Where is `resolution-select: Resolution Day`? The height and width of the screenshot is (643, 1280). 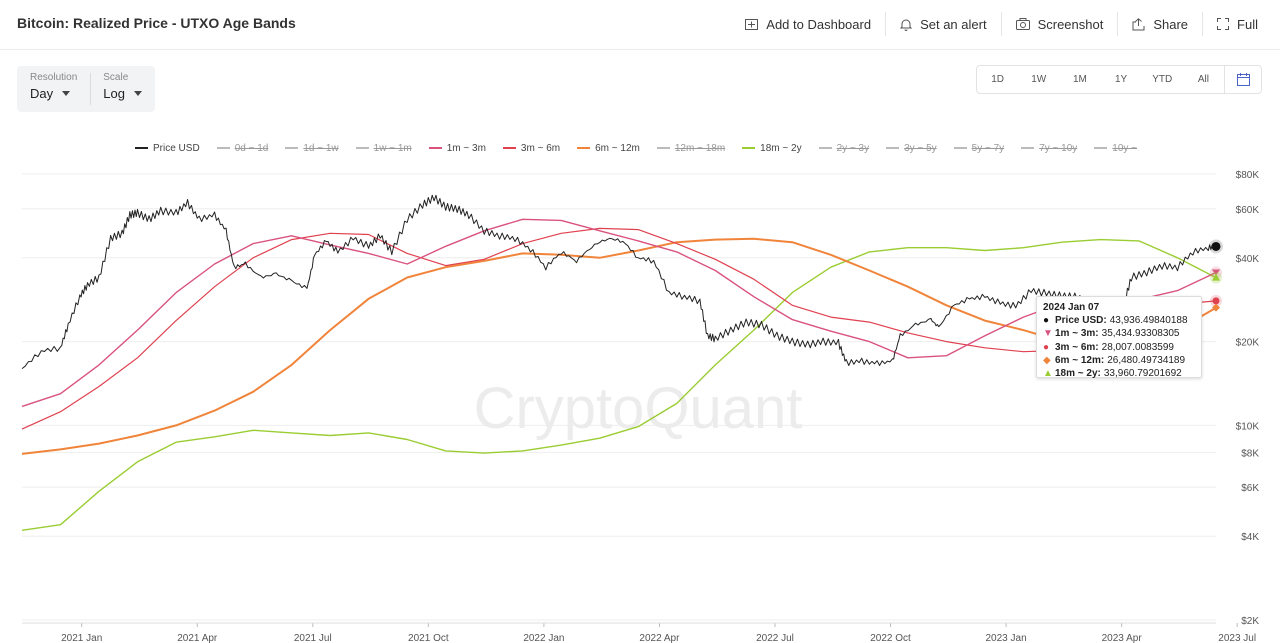 resolution-select: Resolution Day is located at coordinates (53, 89).